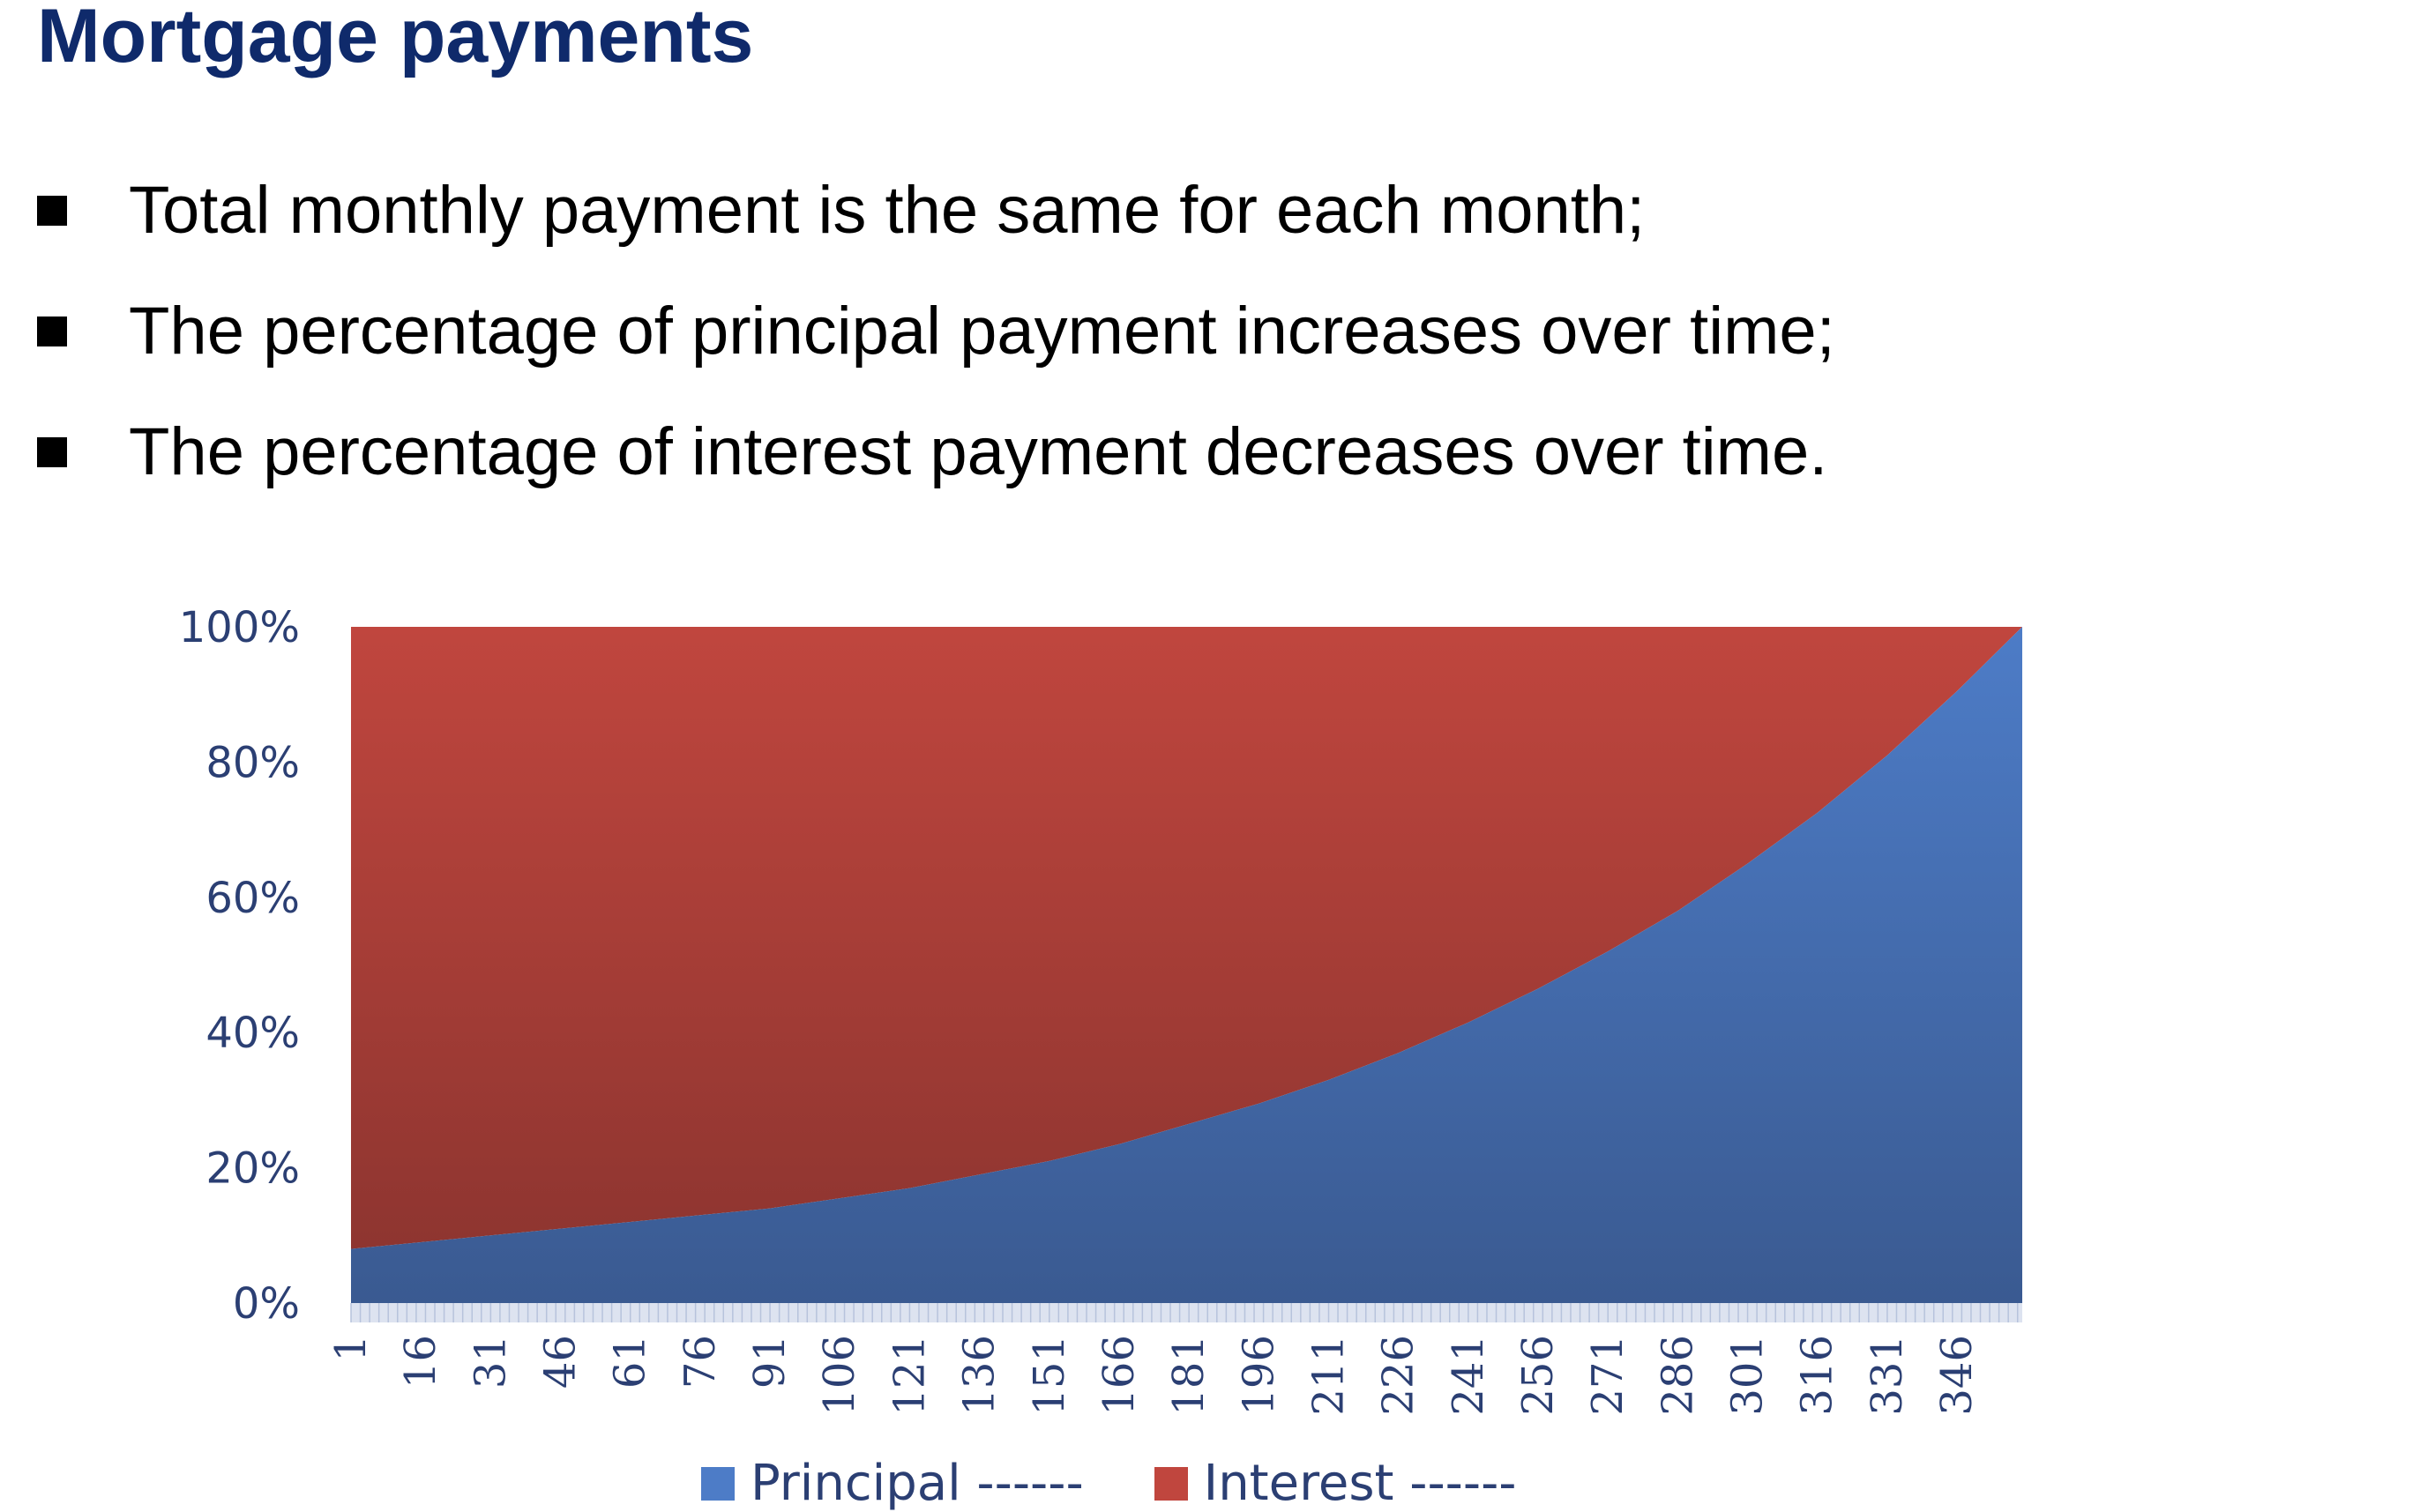 This screenshot has height=1512, width=2420. I want to click on chart-legend: Principal ------ Interest ------, so click(1144, 1483).